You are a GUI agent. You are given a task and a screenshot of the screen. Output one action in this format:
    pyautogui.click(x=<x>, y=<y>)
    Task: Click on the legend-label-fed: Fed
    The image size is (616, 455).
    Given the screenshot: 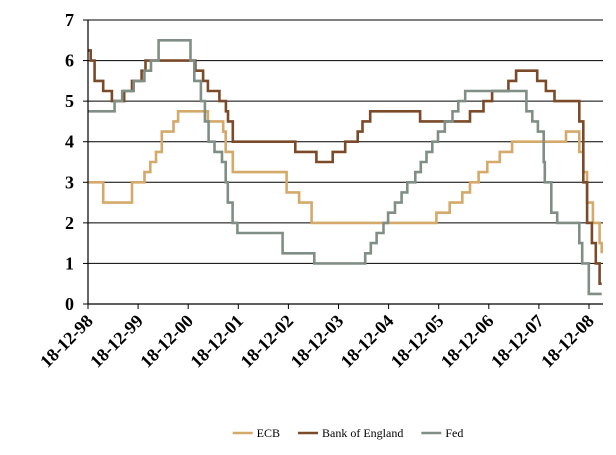 What is the action you would take?
    pyautogui.click(x=454, y=433)
    